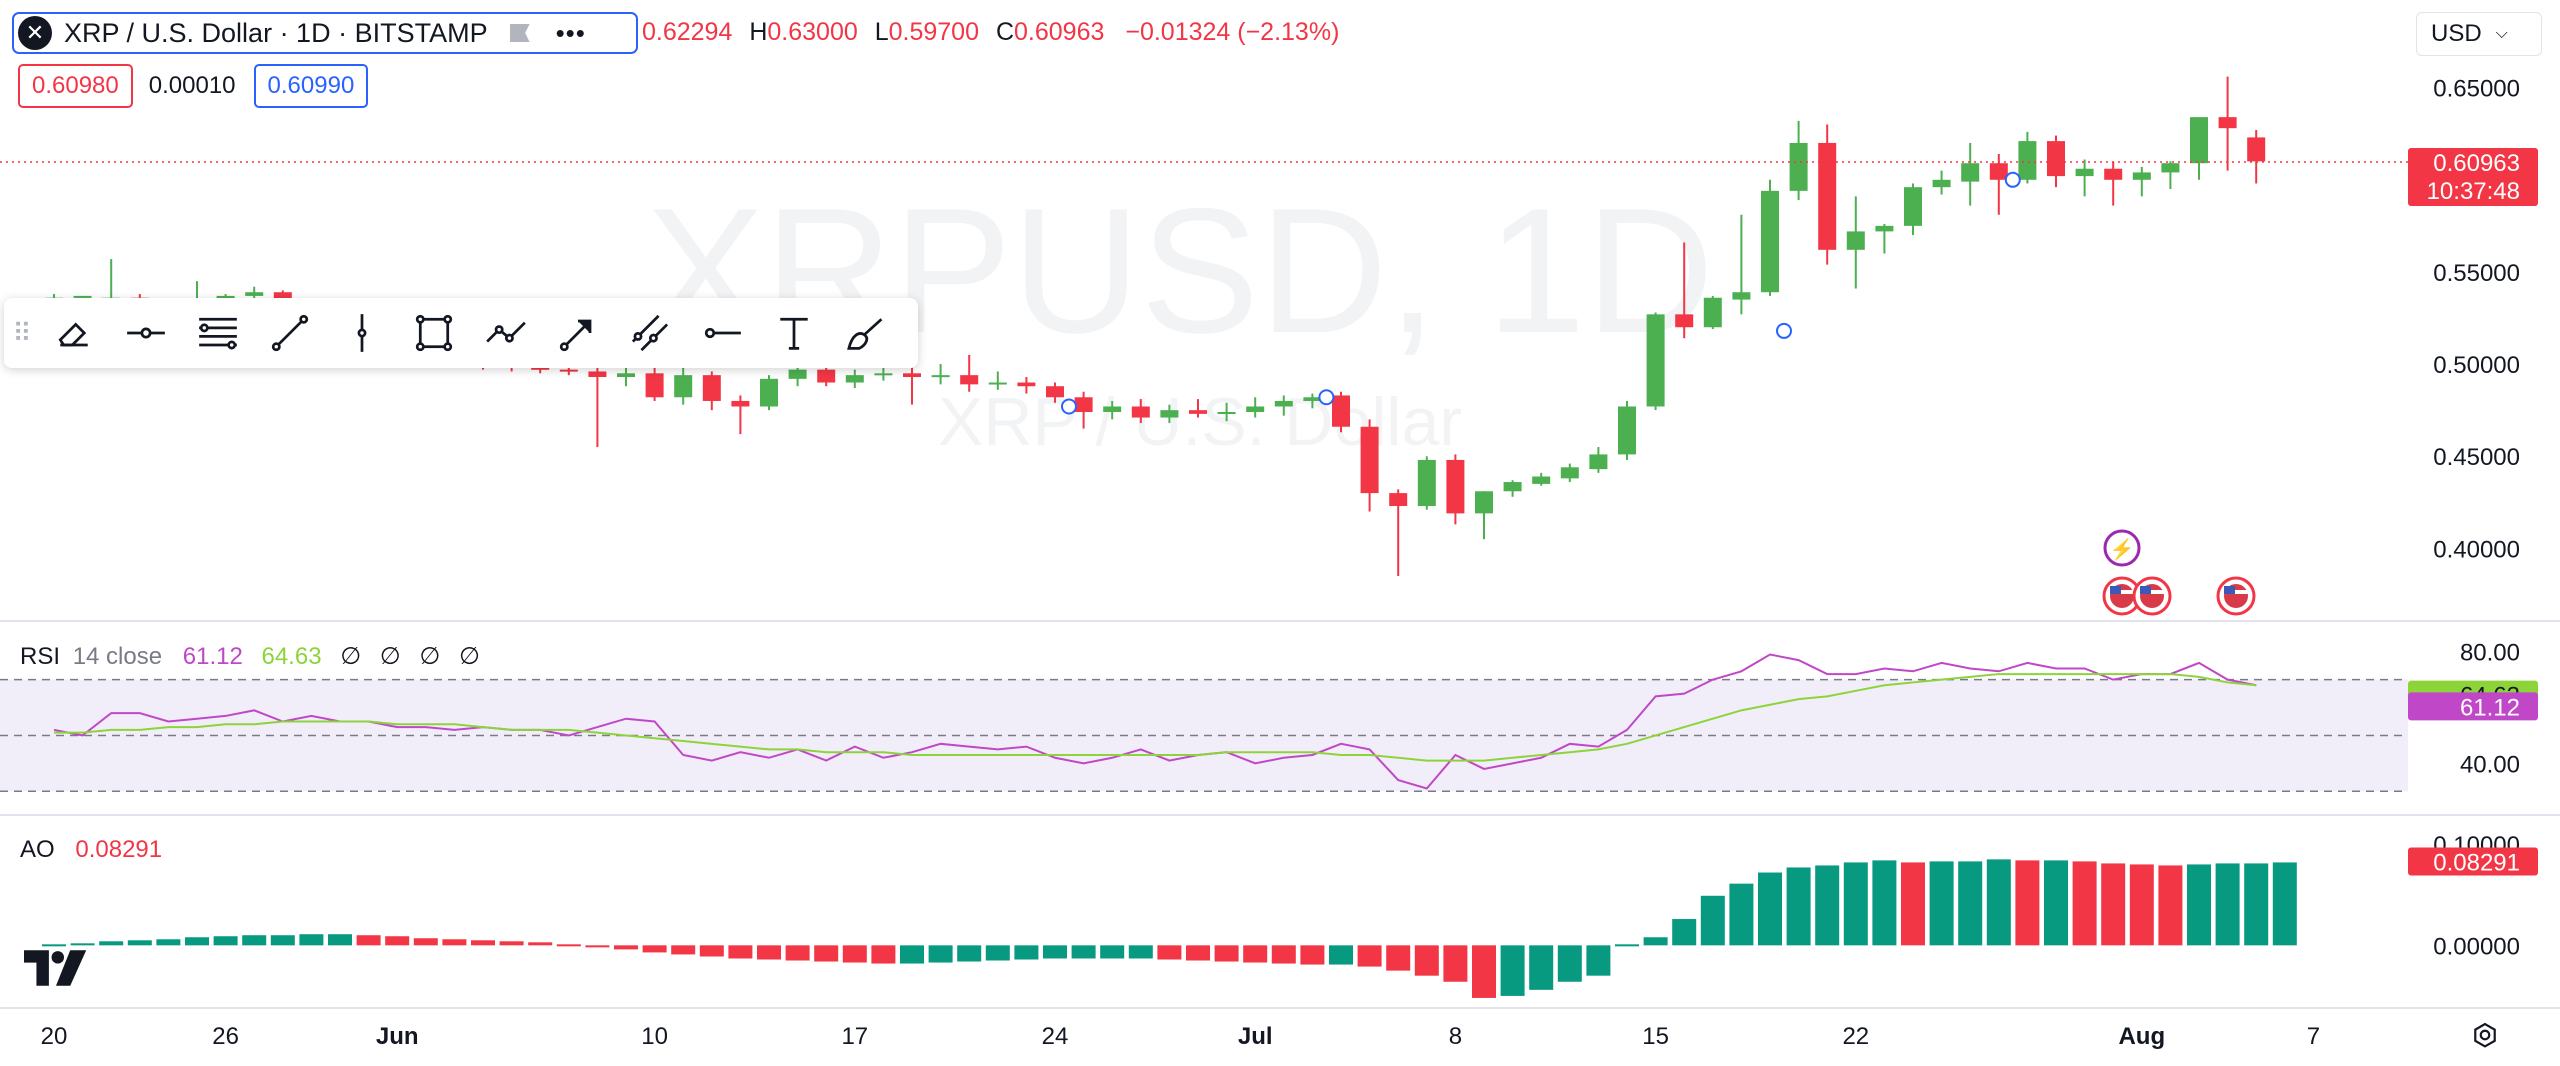 This screenshot has width=2560, height=1066. What do you see at coordinates (2476, 273) in the screenshot?
I see `price-axis-label: 0.55000` at bounding box center [2476, 273].